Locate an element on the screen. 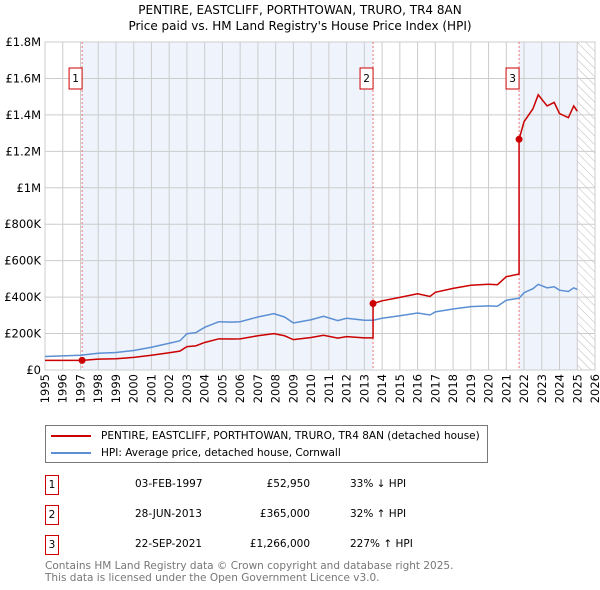 This screenshot has height=590, width=600. sale-label: 1 is located at coordinates (75, 79).